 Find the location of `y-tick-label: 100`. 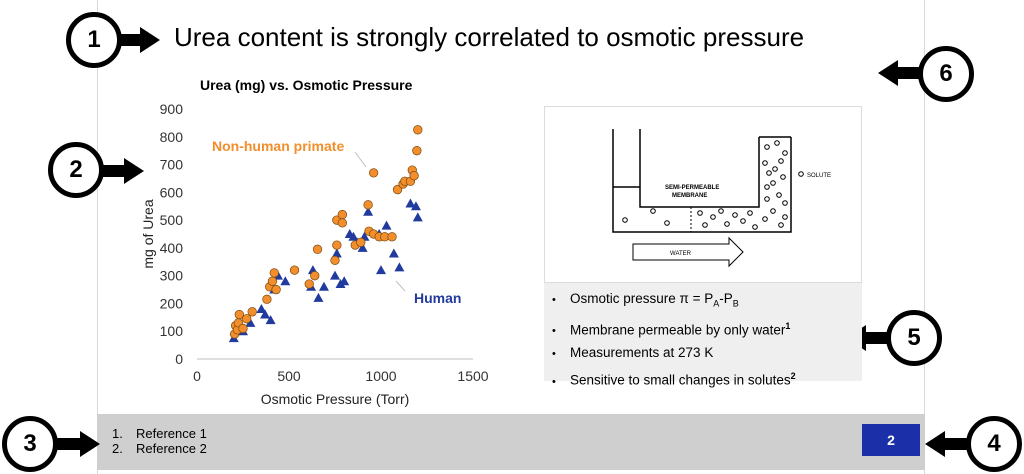

y-tick-label: 100 is located at coordinates (172, 331).